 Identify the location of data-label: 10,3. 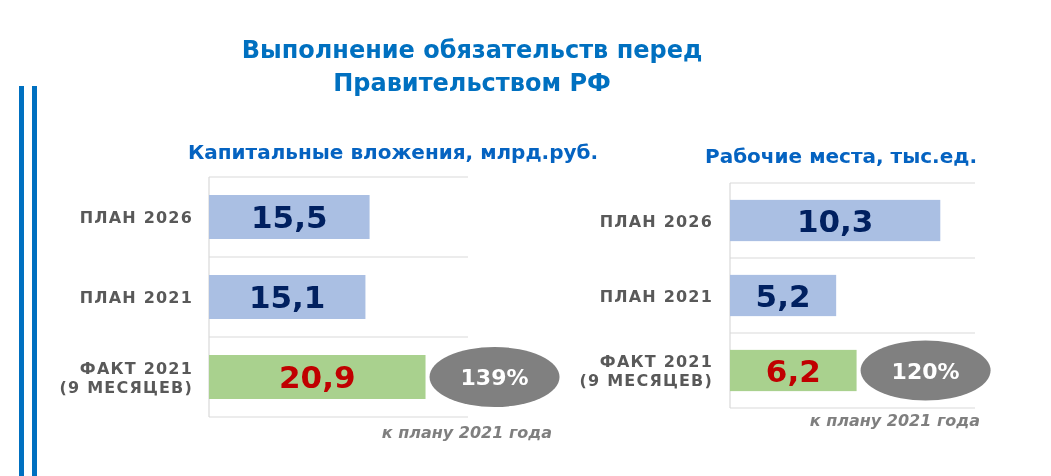
(835, 220).